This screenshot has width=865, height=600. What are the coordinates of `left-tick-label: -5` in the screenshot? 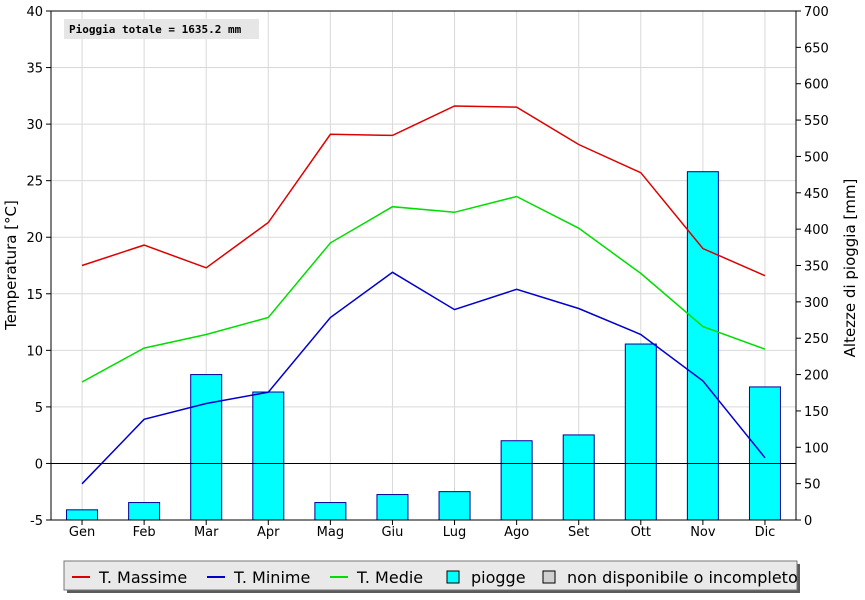 It's located at (36, 521).